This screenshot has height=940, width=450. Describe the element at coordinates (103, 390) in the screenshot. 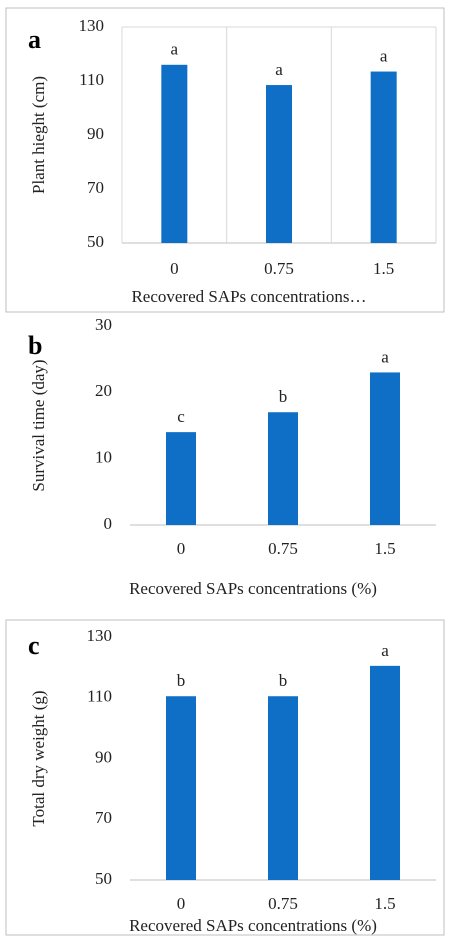

I see `y-tick-label: 20` at that location.